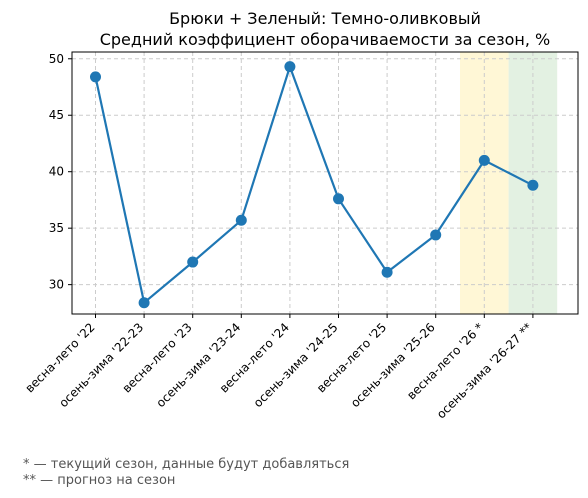 Image resolution: width=588 pixels, height=498 pixels. What do you see at coordinates (56, 285) in the screenshot?
I see `y-tick-label-0: 30` at bounding box center [56, 285].